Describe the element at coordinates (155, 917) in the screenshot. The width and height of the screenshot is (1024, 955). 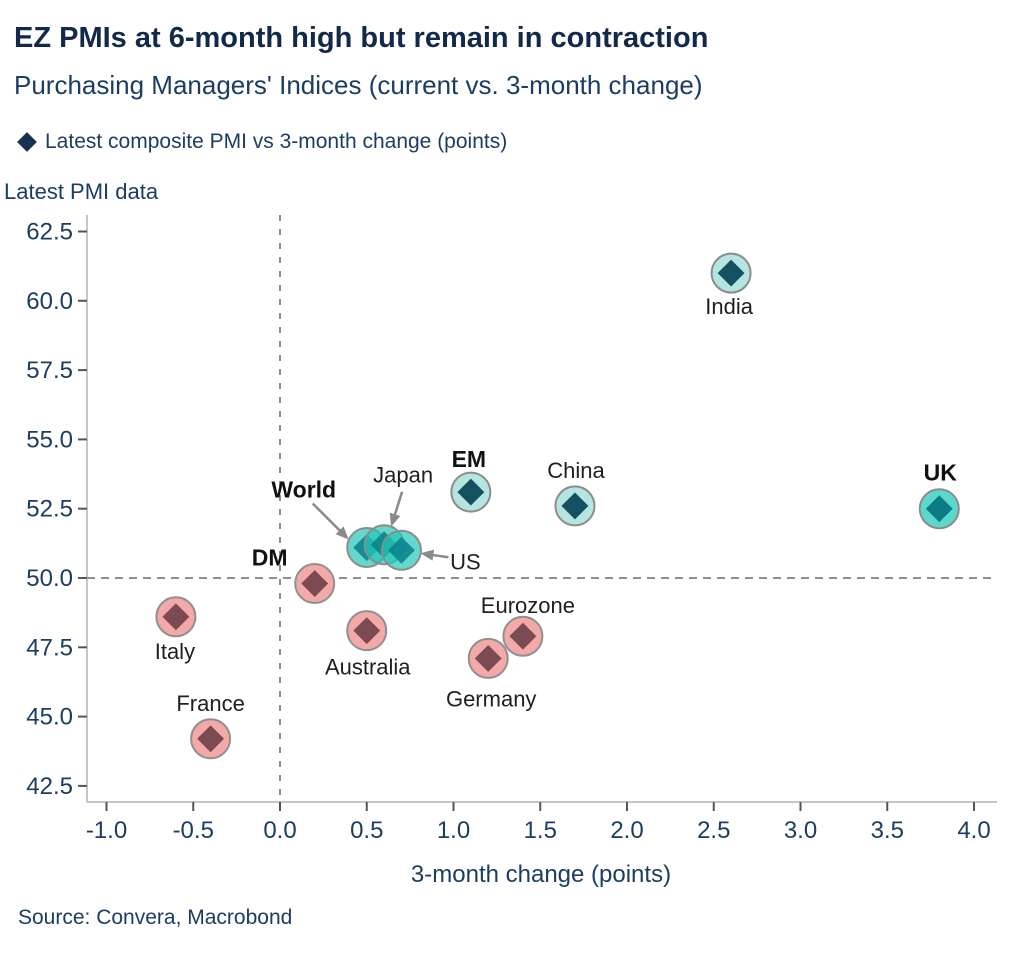
I see `source-note: Source: Convera, Macrobond` at that location.